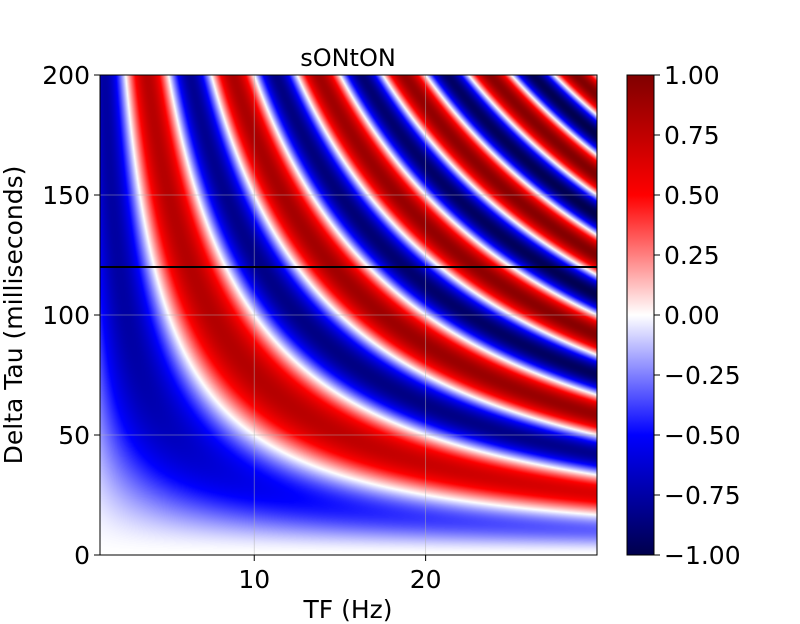 Image resolution: width=800 pixels, height=624 pixels. I want to click on x-tick-label: 10, so click(254, 579).